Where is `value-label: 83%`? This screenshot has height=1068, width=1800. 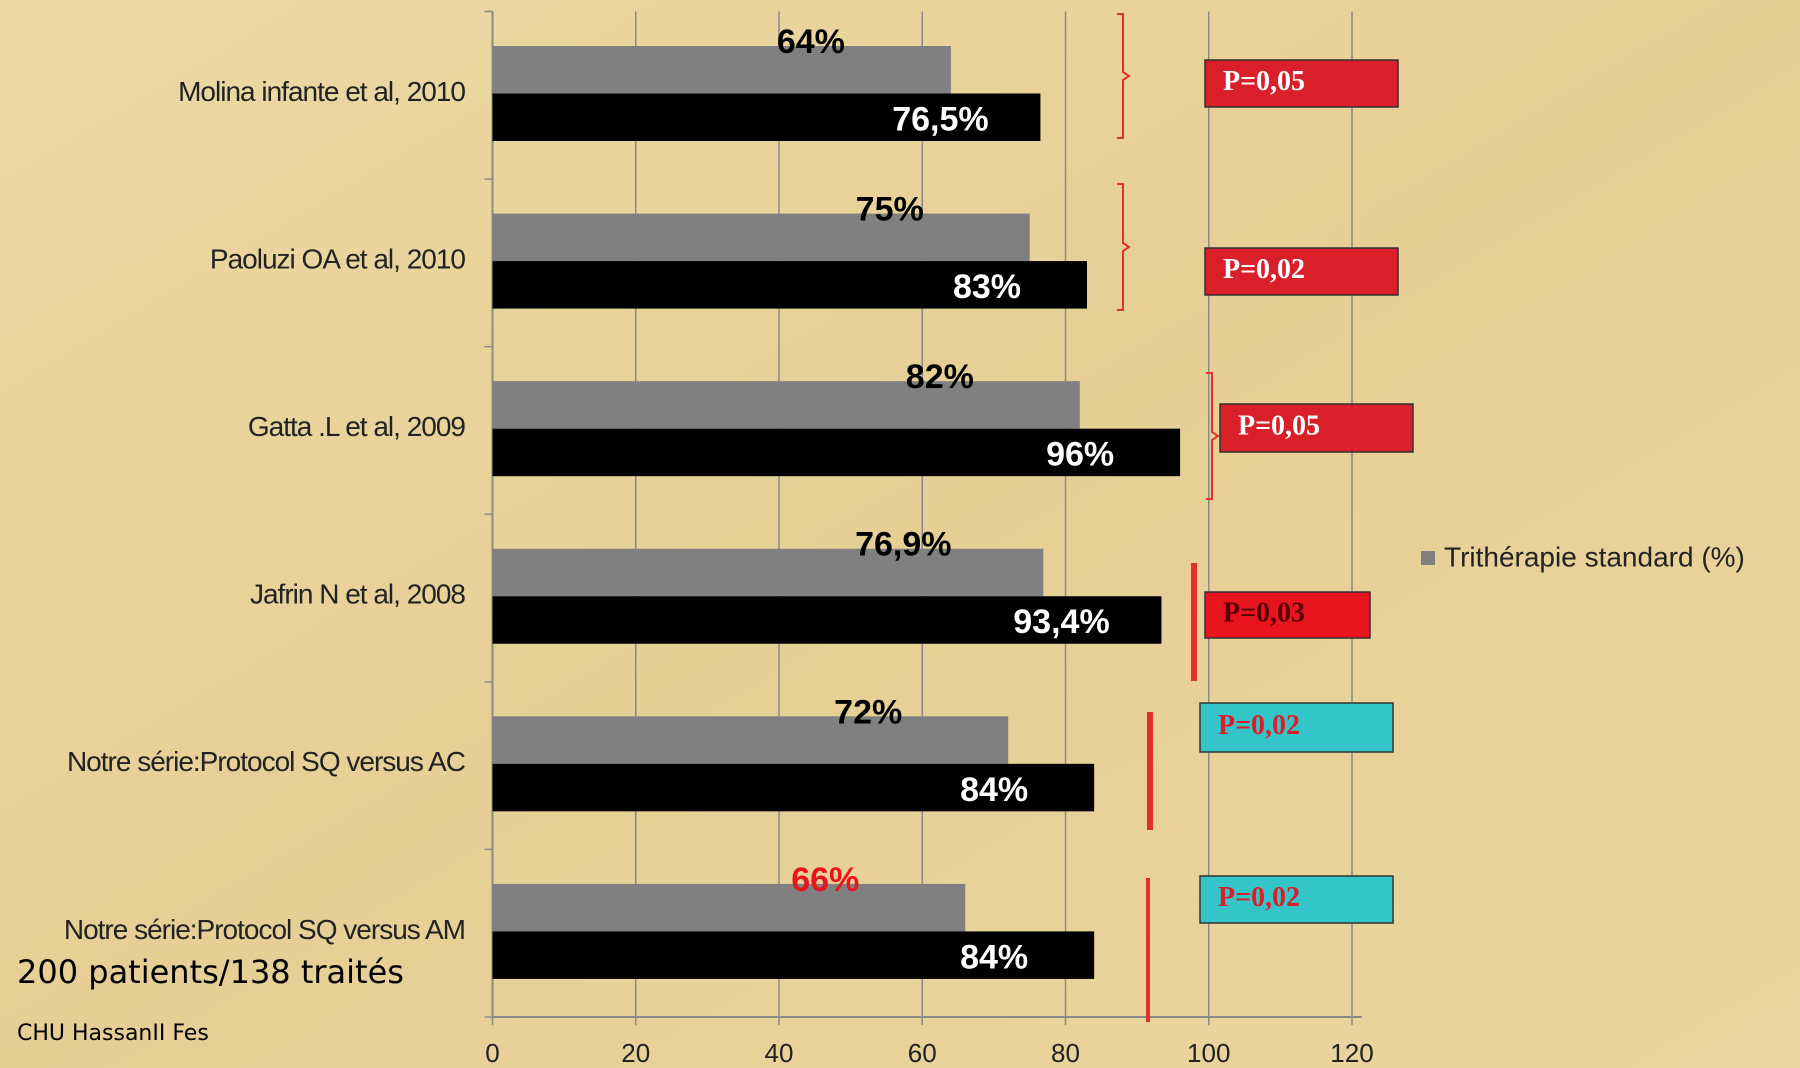
value-label: 83% is located at coordinates (987, 287).